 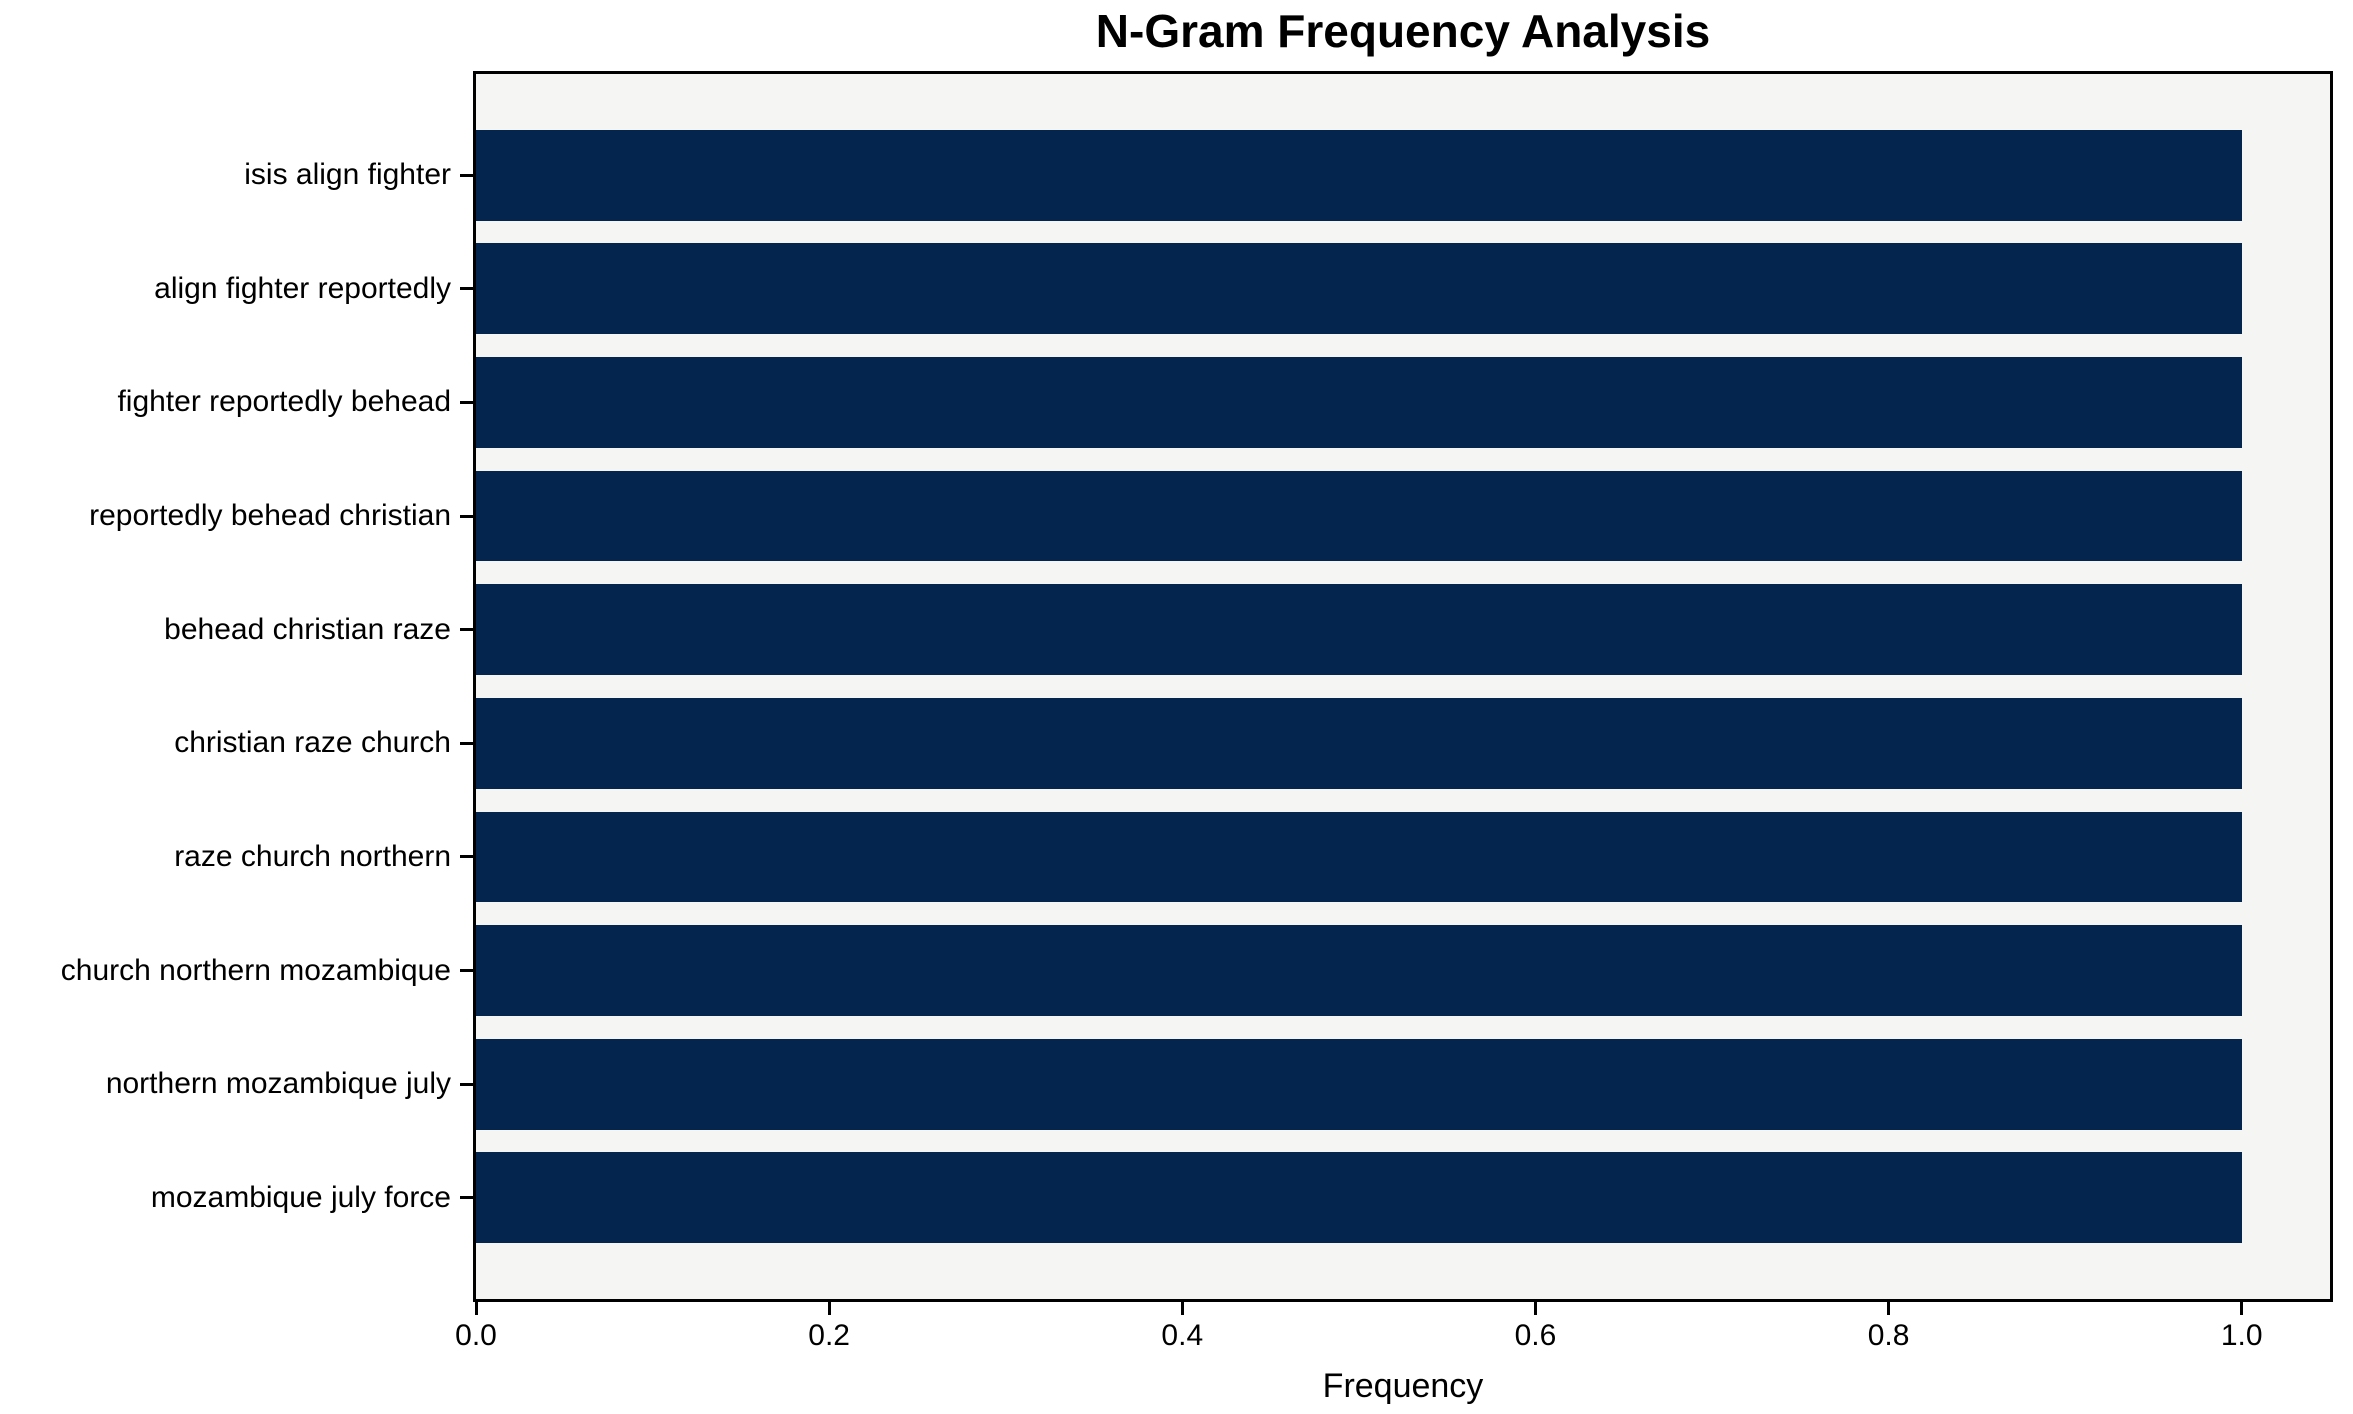 I want to click on y-tick-label: isis align fighter, so click(x=347, y=175).